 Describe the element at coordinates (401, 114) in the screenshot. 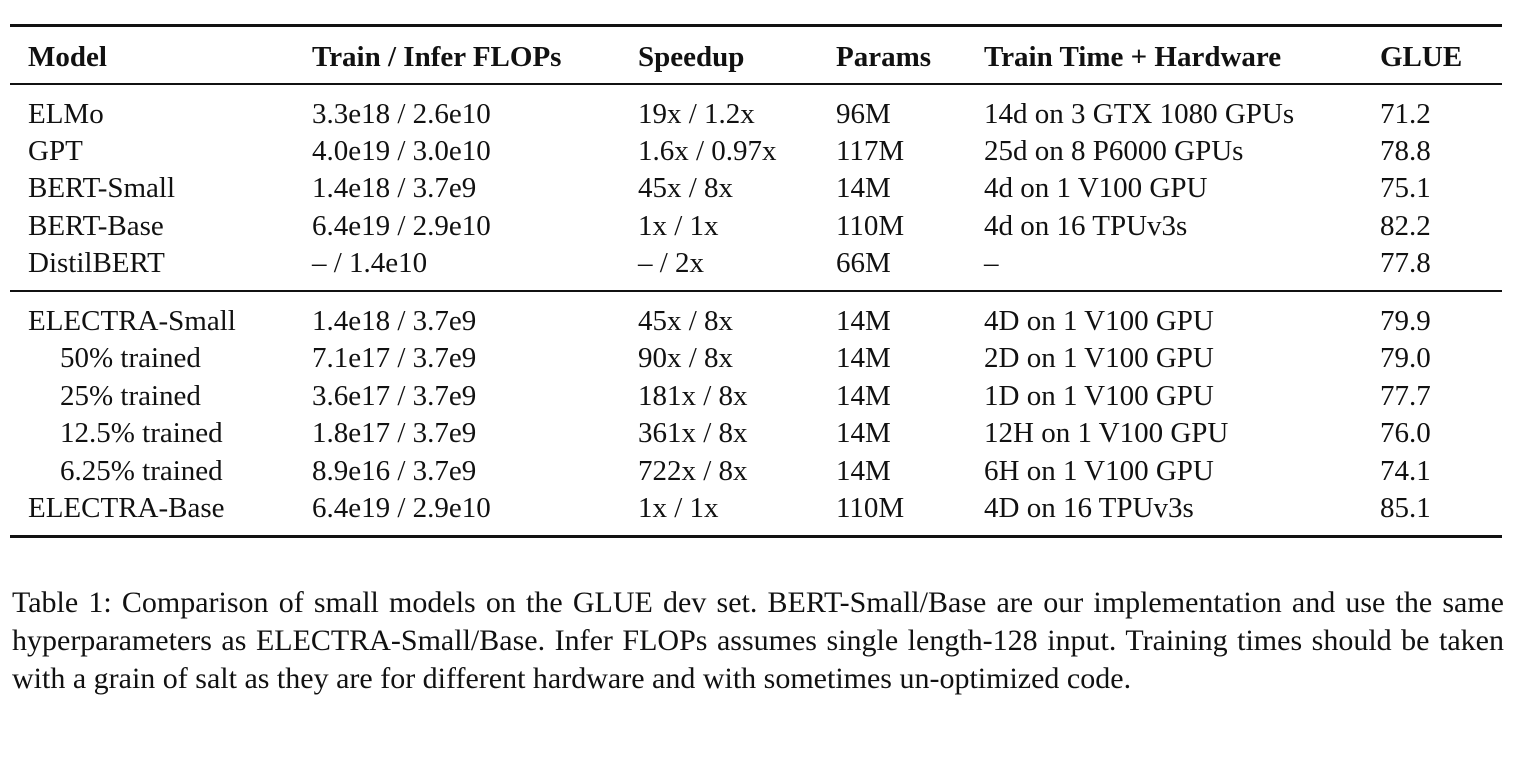

I see `cell-flops: 3.3e18 / 2.6e10` at that location.